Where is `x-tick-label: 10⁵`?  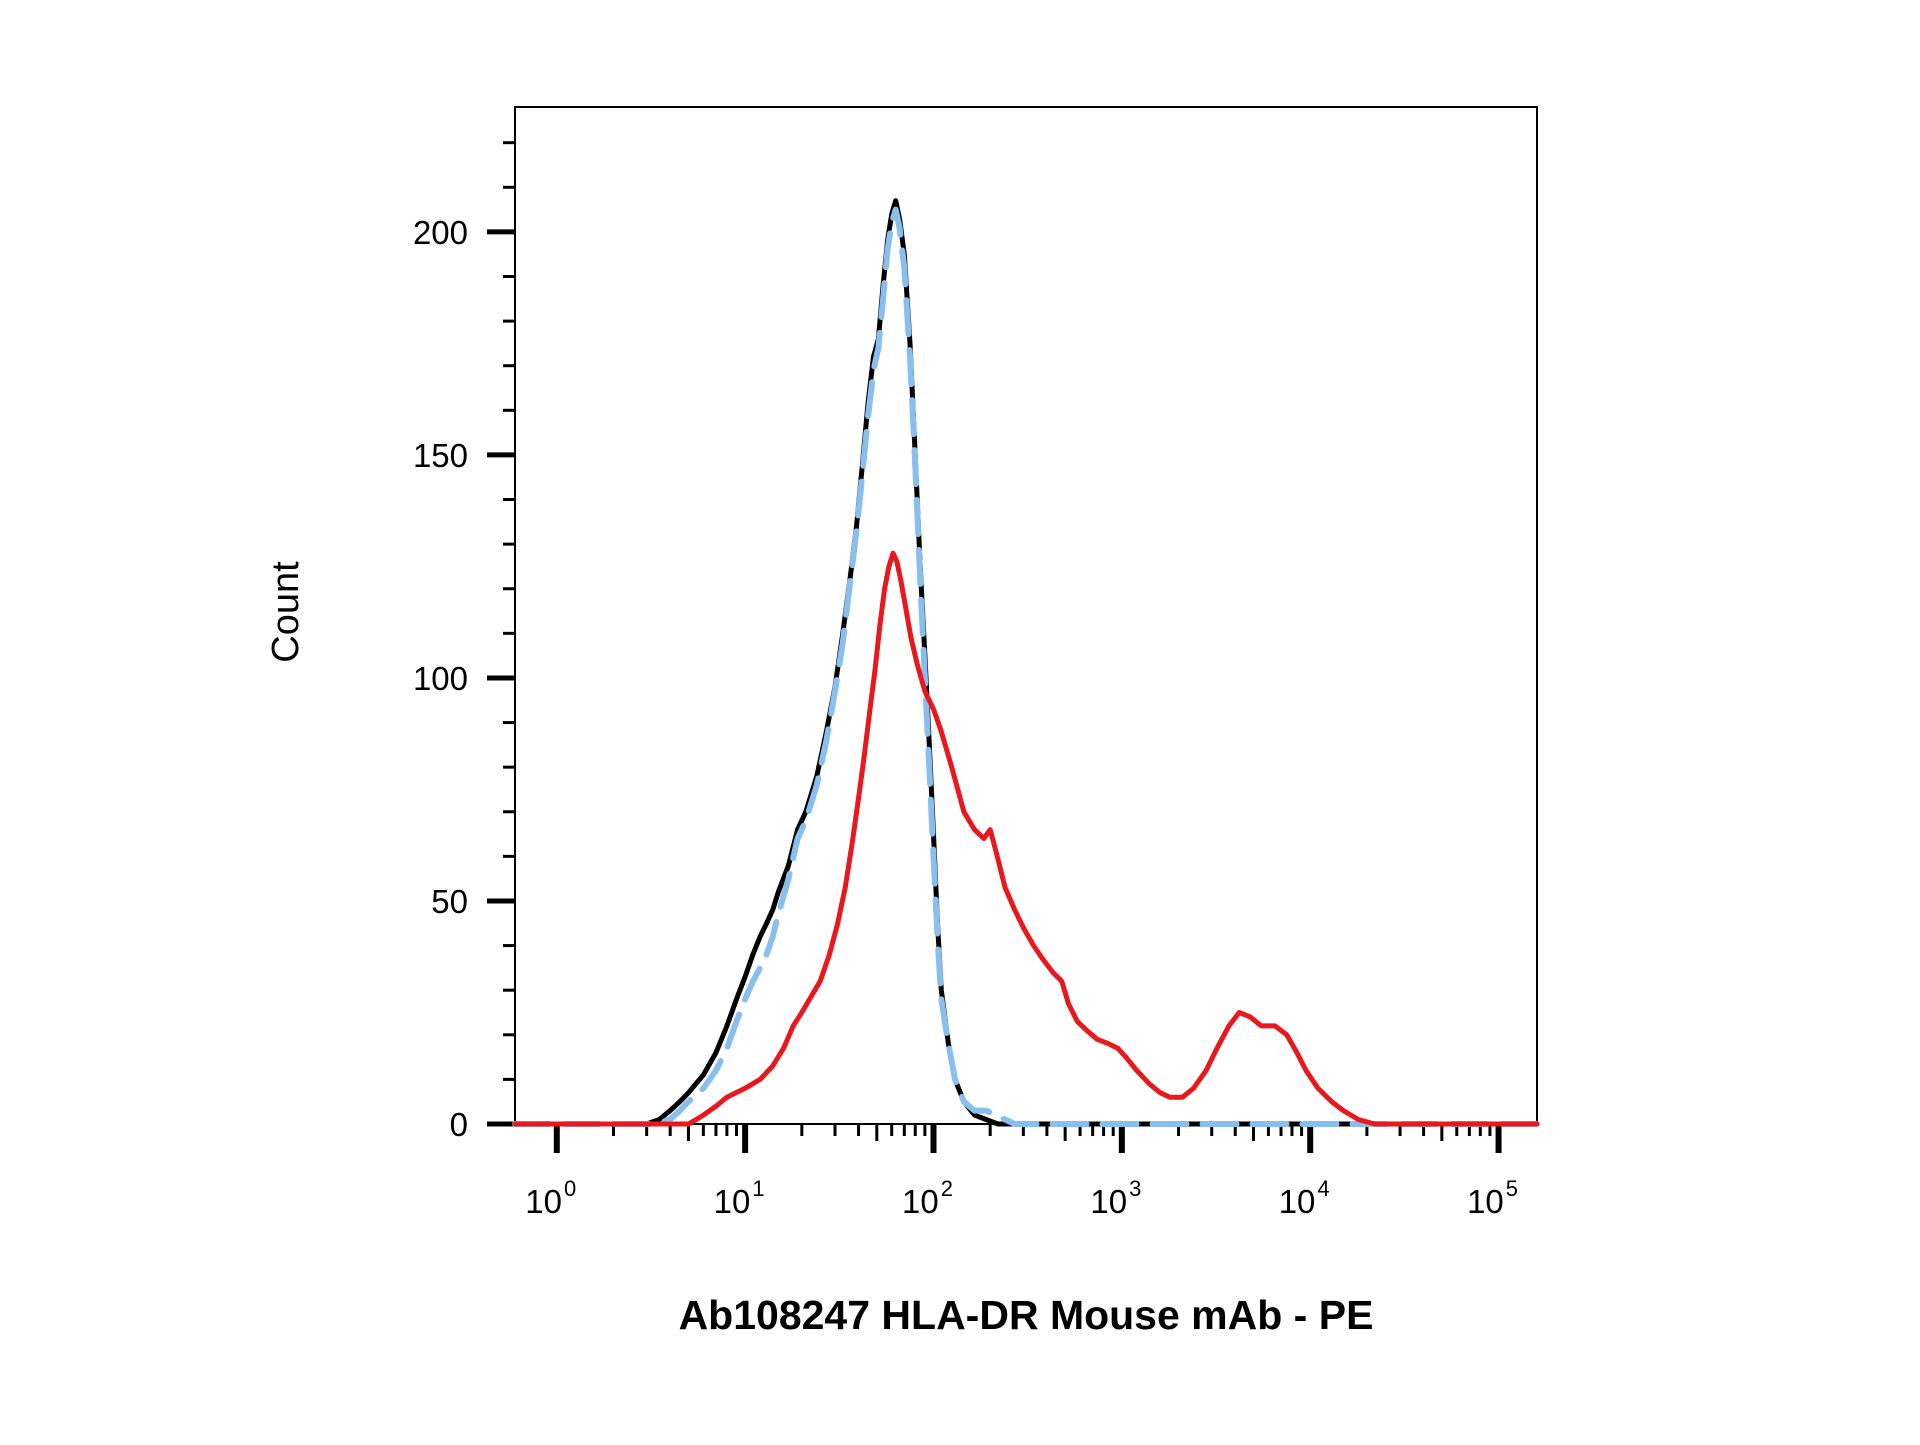
x-tick-label: 10⁵ is located at coordinates (1492, 1198).